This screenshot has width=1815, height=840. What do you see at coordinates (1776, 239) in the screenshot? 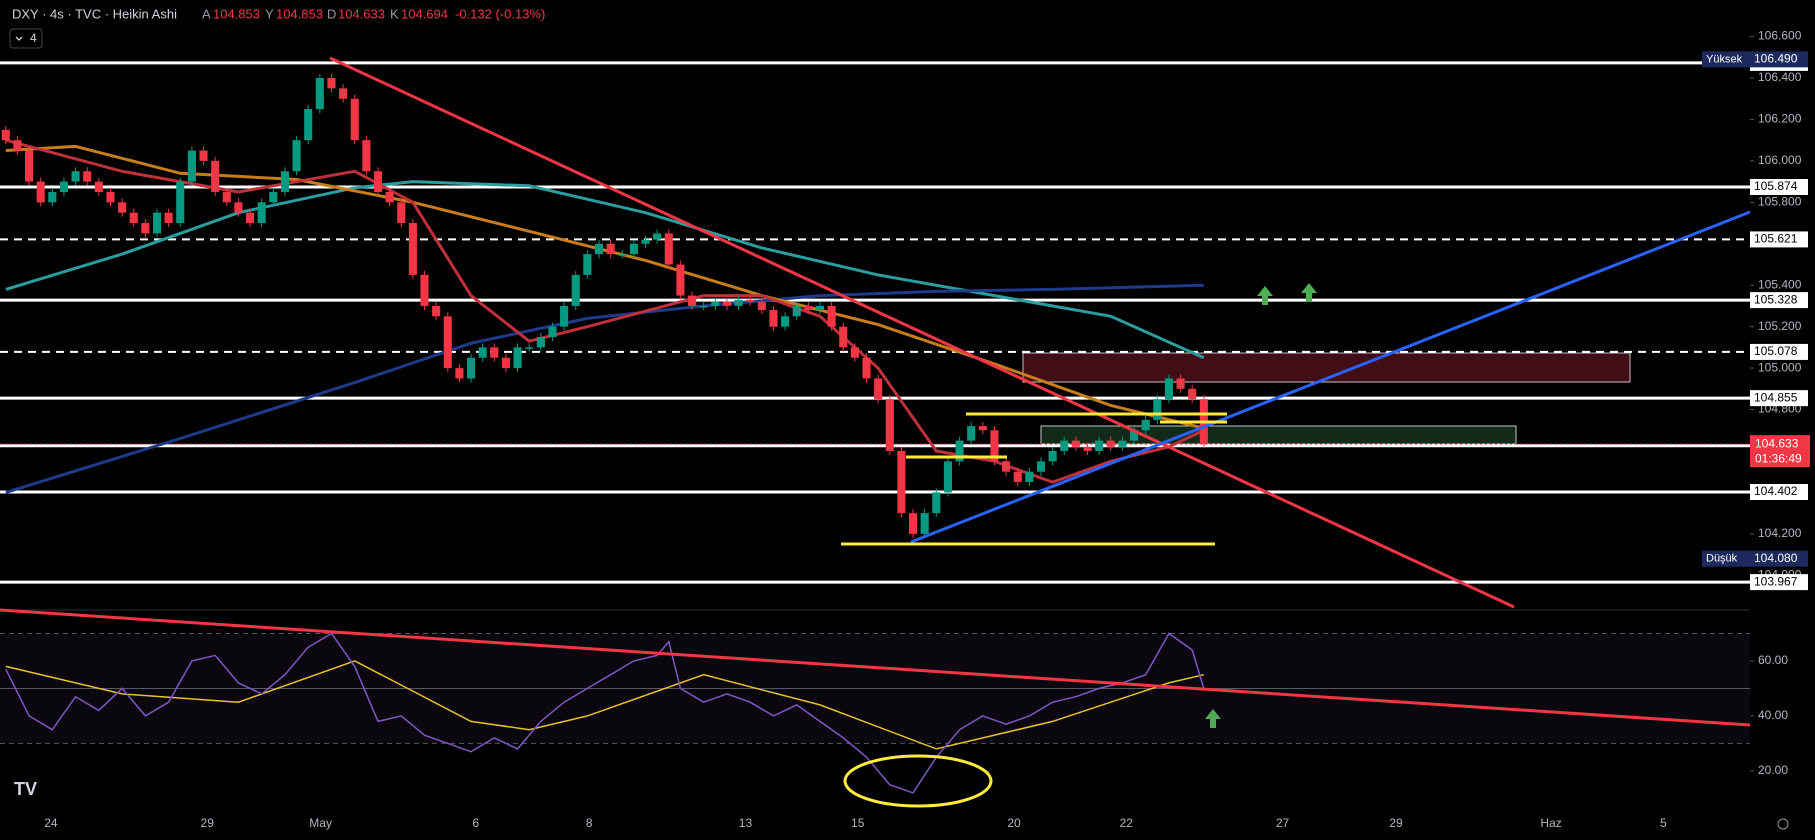
I see `level-label: 105.621` at bounding box center [1776, 239].